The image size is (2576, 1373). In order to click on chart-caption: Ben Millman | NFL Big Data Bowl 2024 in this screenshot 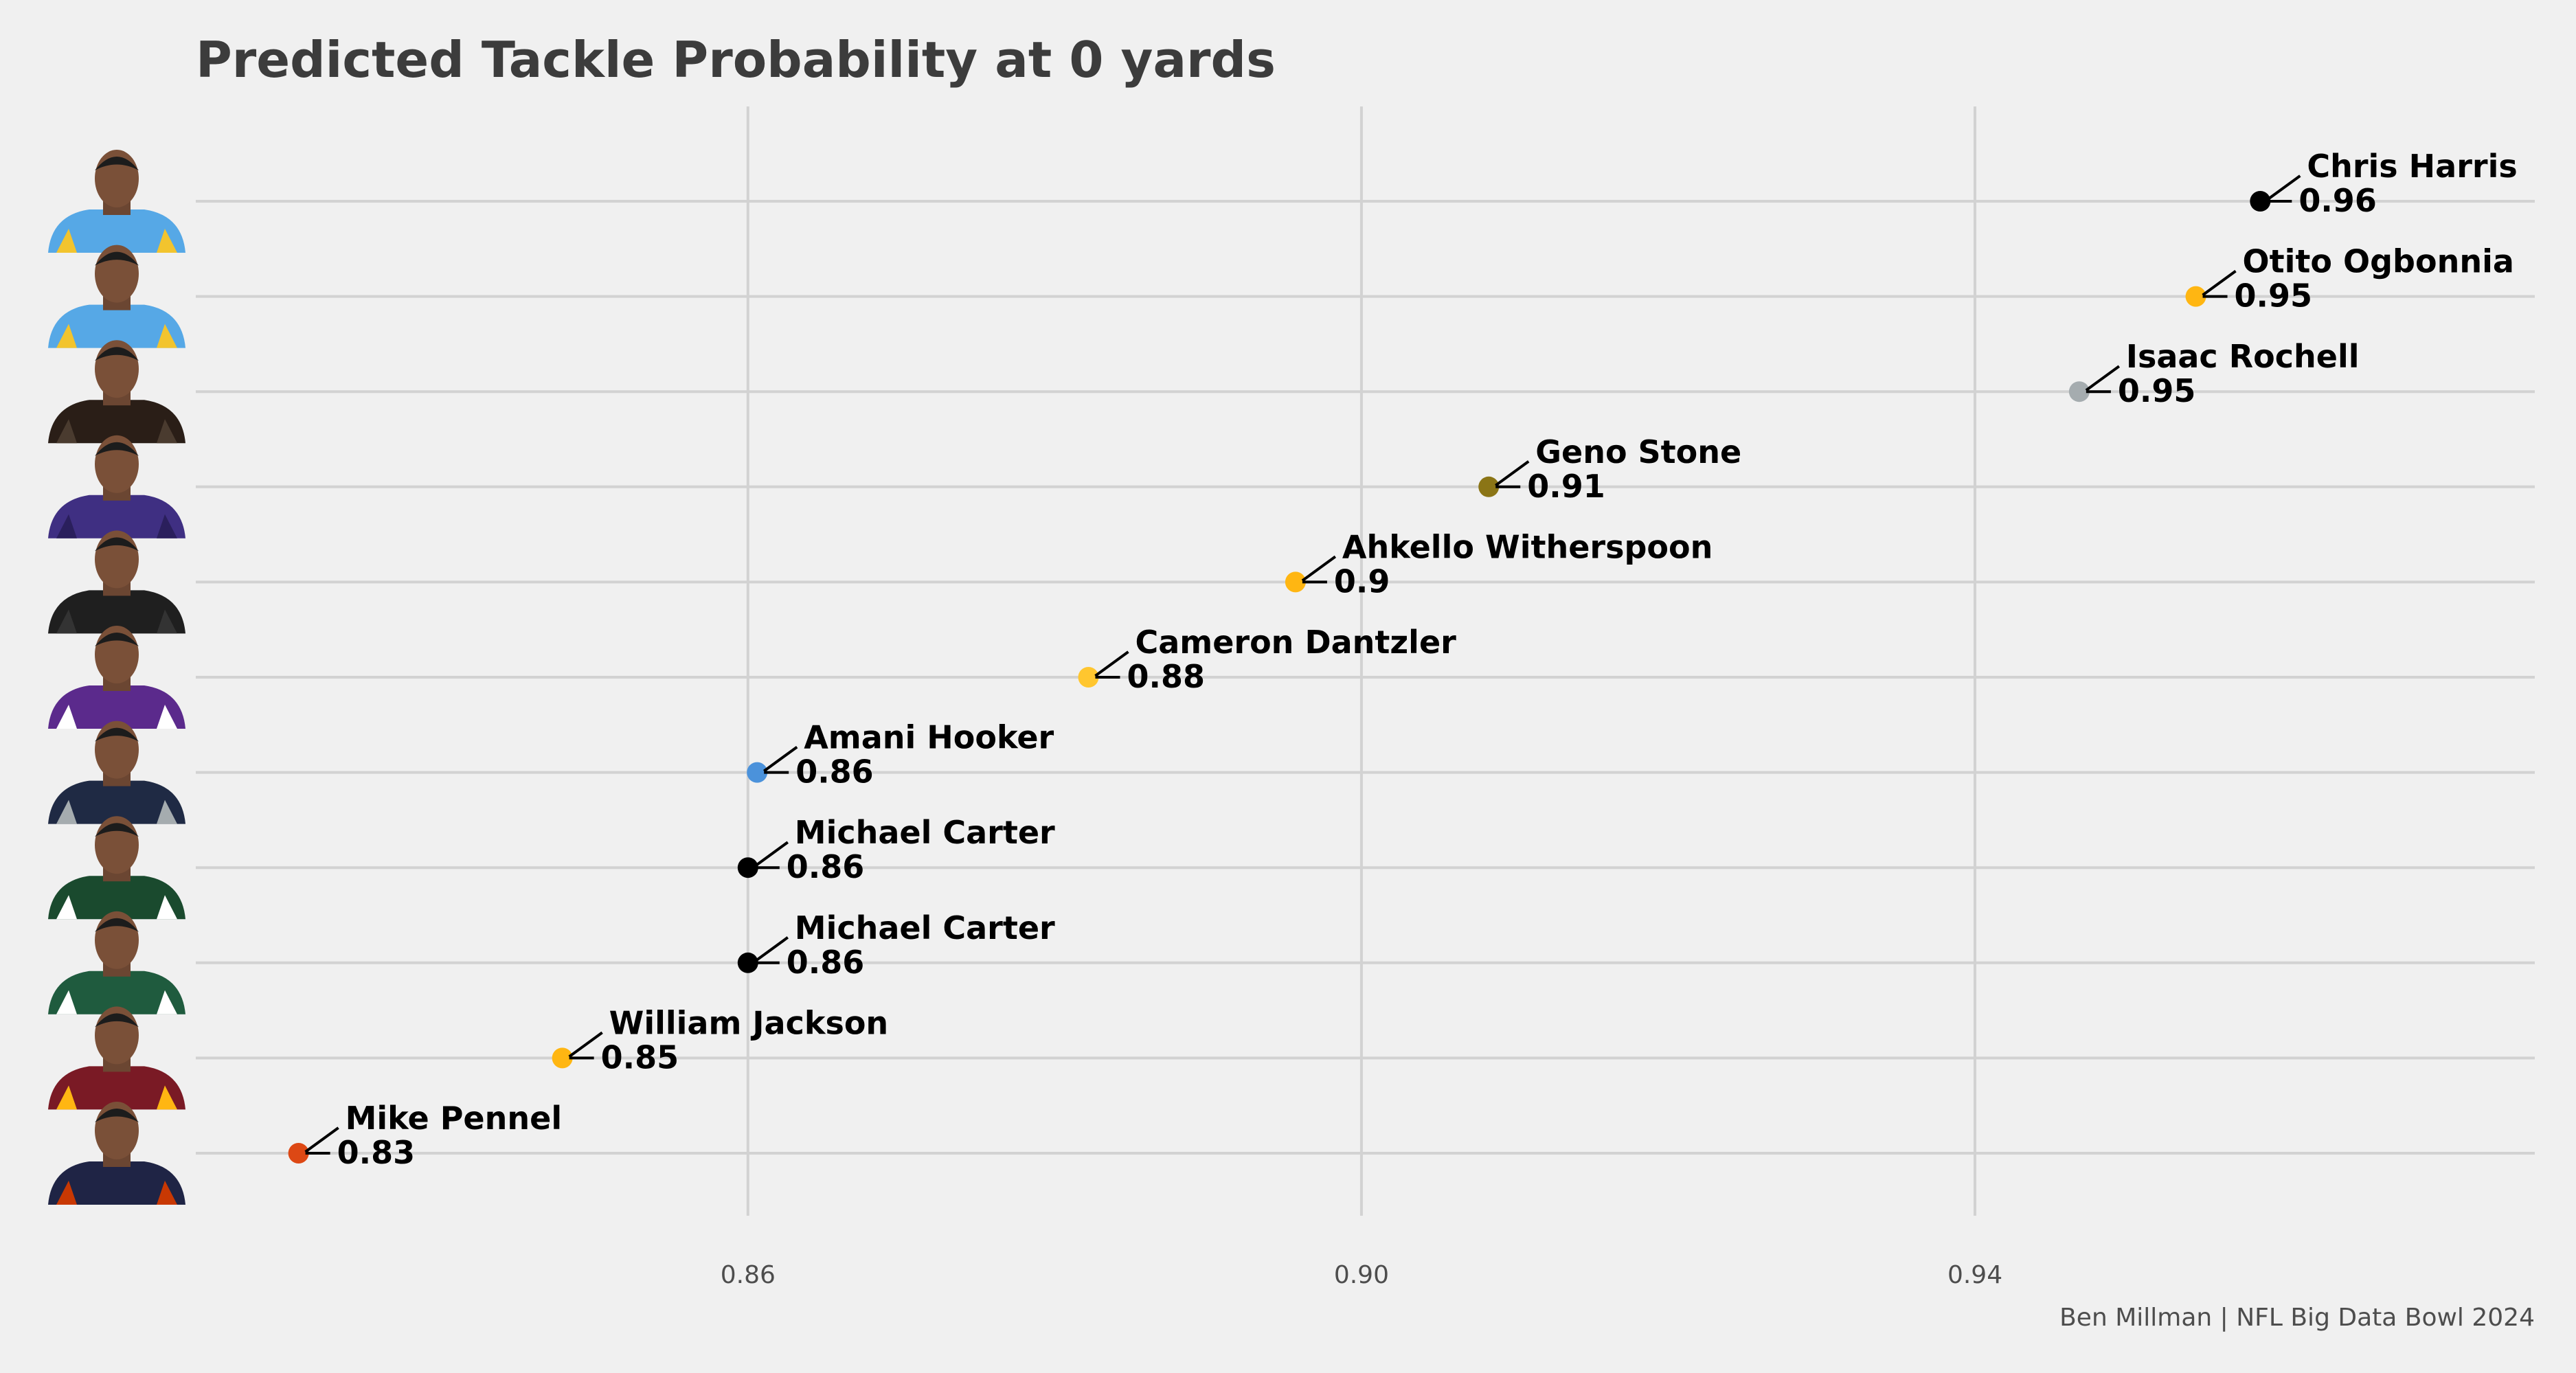, I will do `click(2297, 1318)`.